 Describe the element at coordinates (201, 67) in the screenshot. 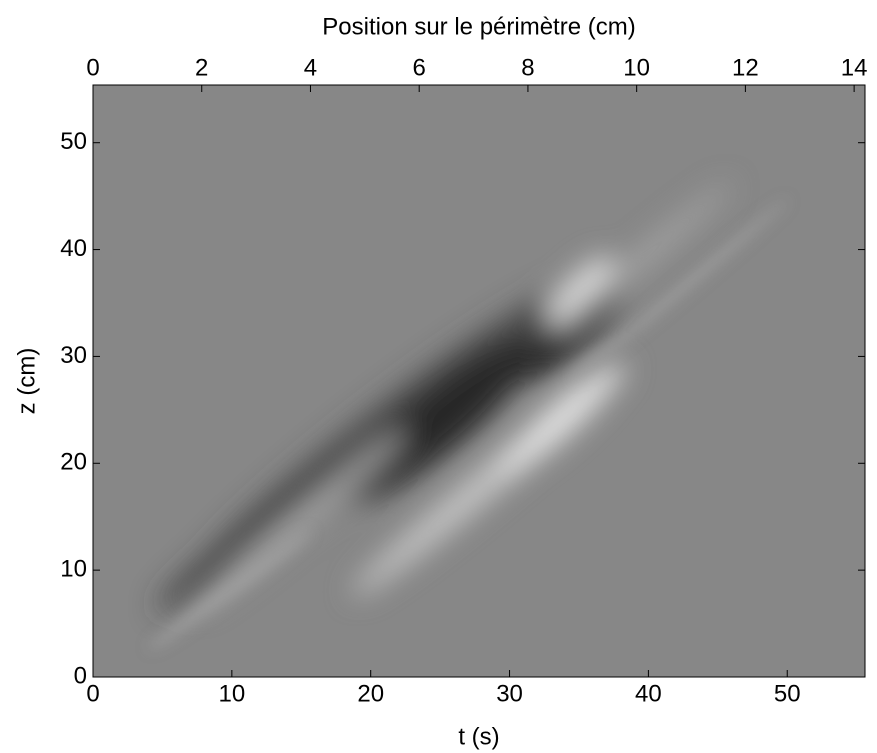

I see `x2-tick-label: 2` at that location.